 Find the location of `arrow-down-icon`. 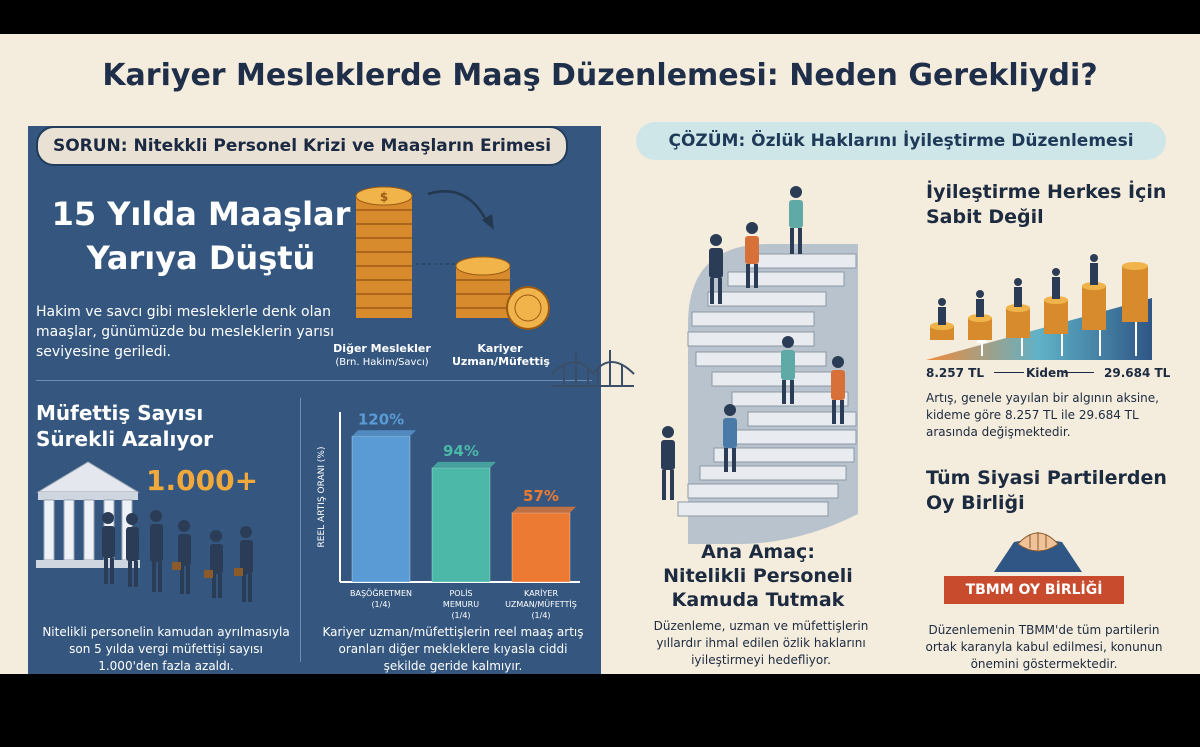

arrow-down-icon is located at coordinates (455, 227).